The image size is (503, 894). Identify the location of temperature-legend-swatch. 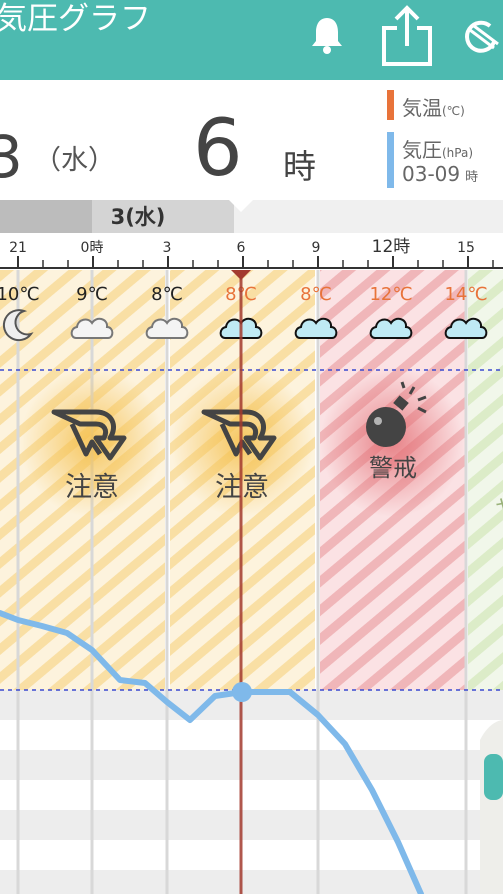
(390, 105).